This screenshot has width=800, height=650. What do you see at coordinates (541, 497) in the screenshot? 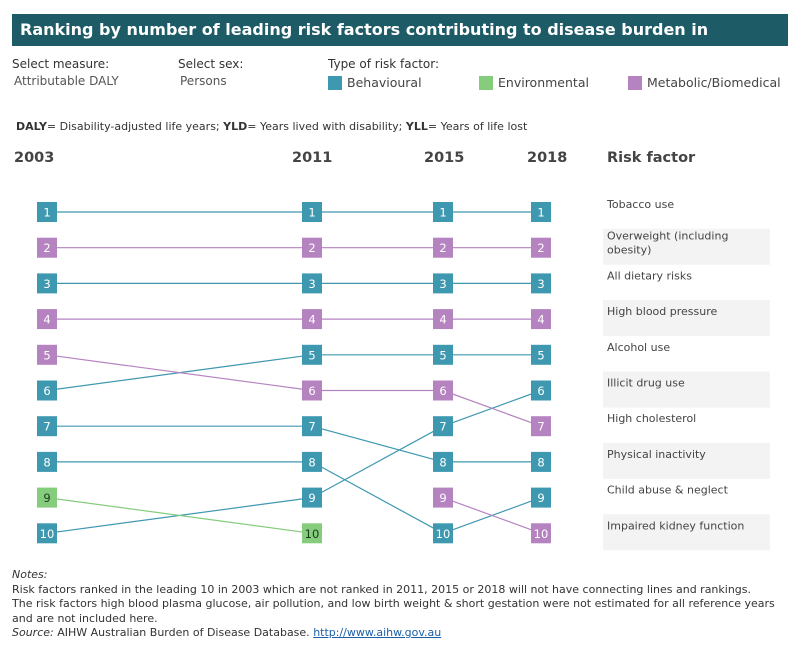
I see `marker-child-abuse-neglect-2018` at bounding box center [541, 497].